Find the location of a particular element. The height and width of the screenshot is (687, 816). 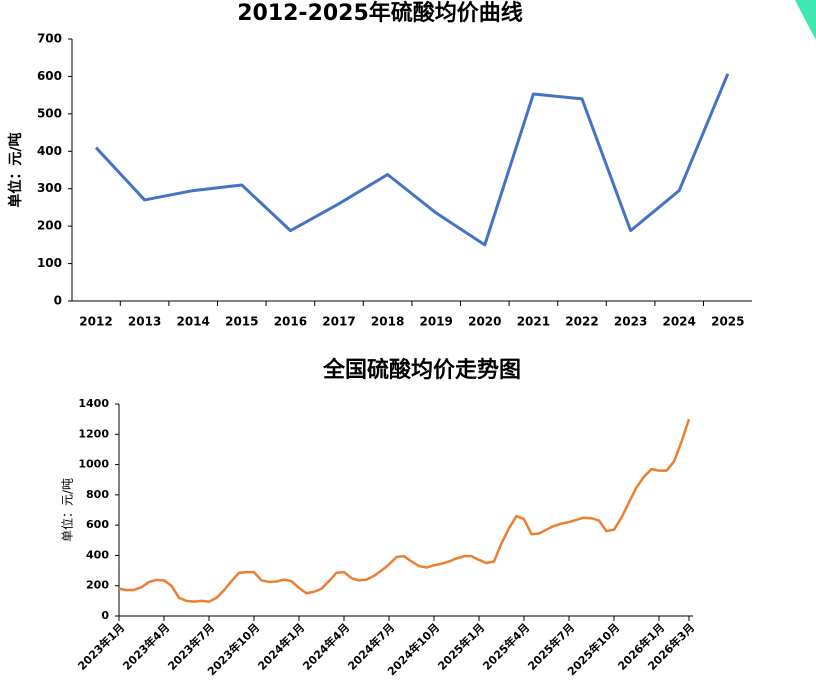

y-tick-label: 700 is located at coordinates (49, 39).